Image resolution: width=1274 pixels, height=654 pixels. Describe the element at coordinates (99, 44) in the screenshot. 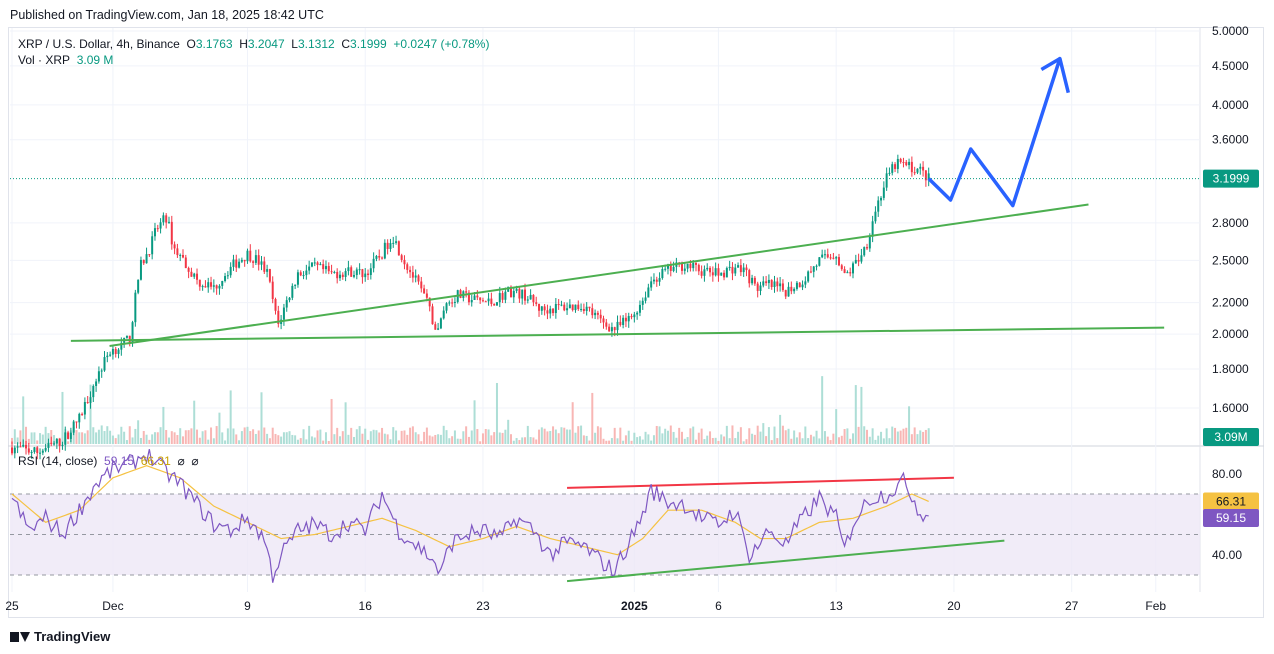

I see `symbol-title: XRP / U.S. Dollar, 4h, Binance` at that location.